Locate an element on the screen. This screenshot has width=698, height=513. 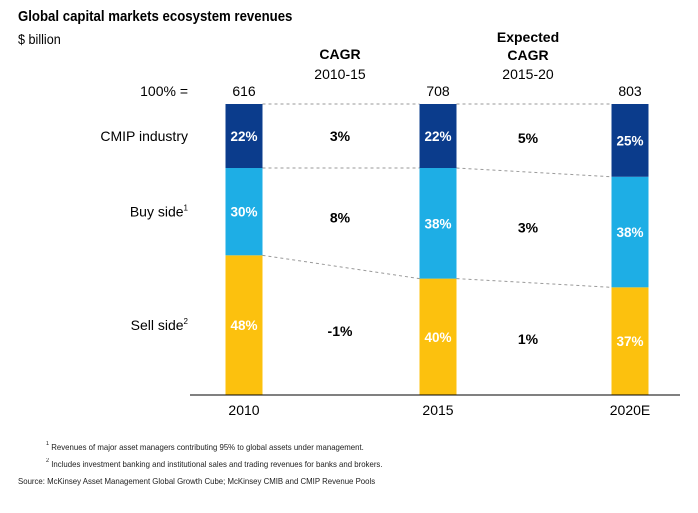
category-label-2015: 2015 is located at coordinates (437, 410).